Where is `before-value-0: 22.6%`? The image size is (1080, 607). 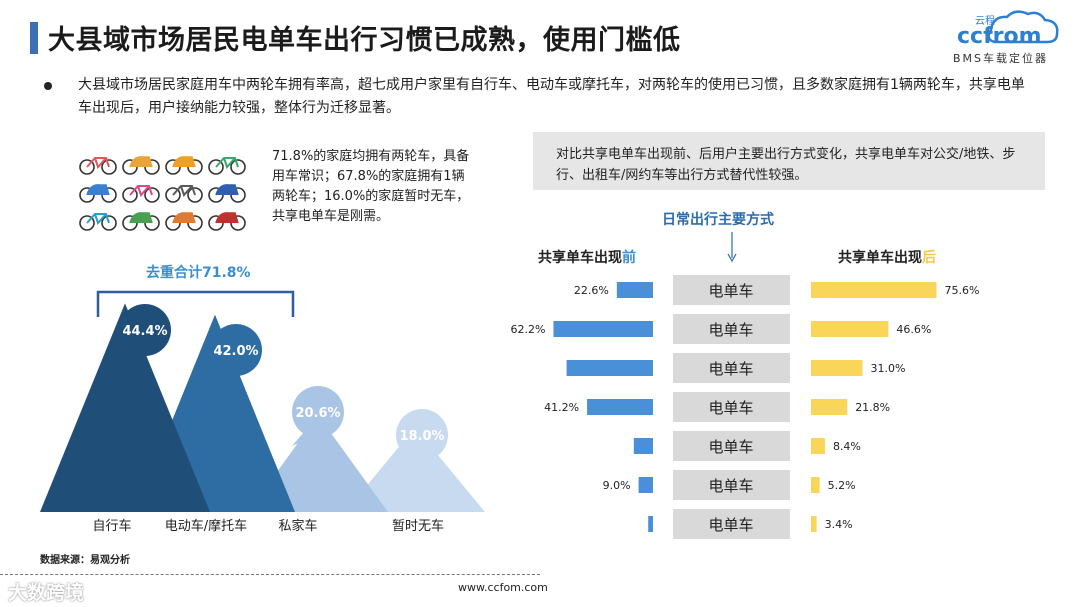
before-value-0: 22.6% is located at coordinates (591, 290).